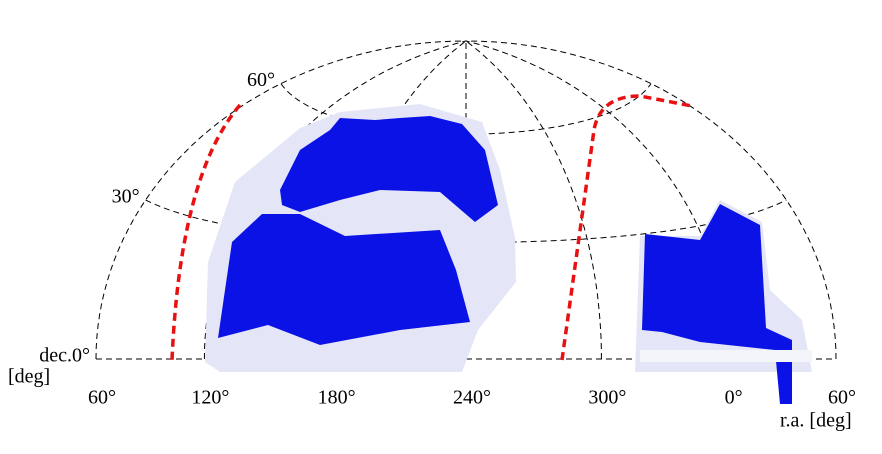 The height and width of the screenshot is (454, 882). I want to click on ra-tick-label: 120°, so click(210, 398).